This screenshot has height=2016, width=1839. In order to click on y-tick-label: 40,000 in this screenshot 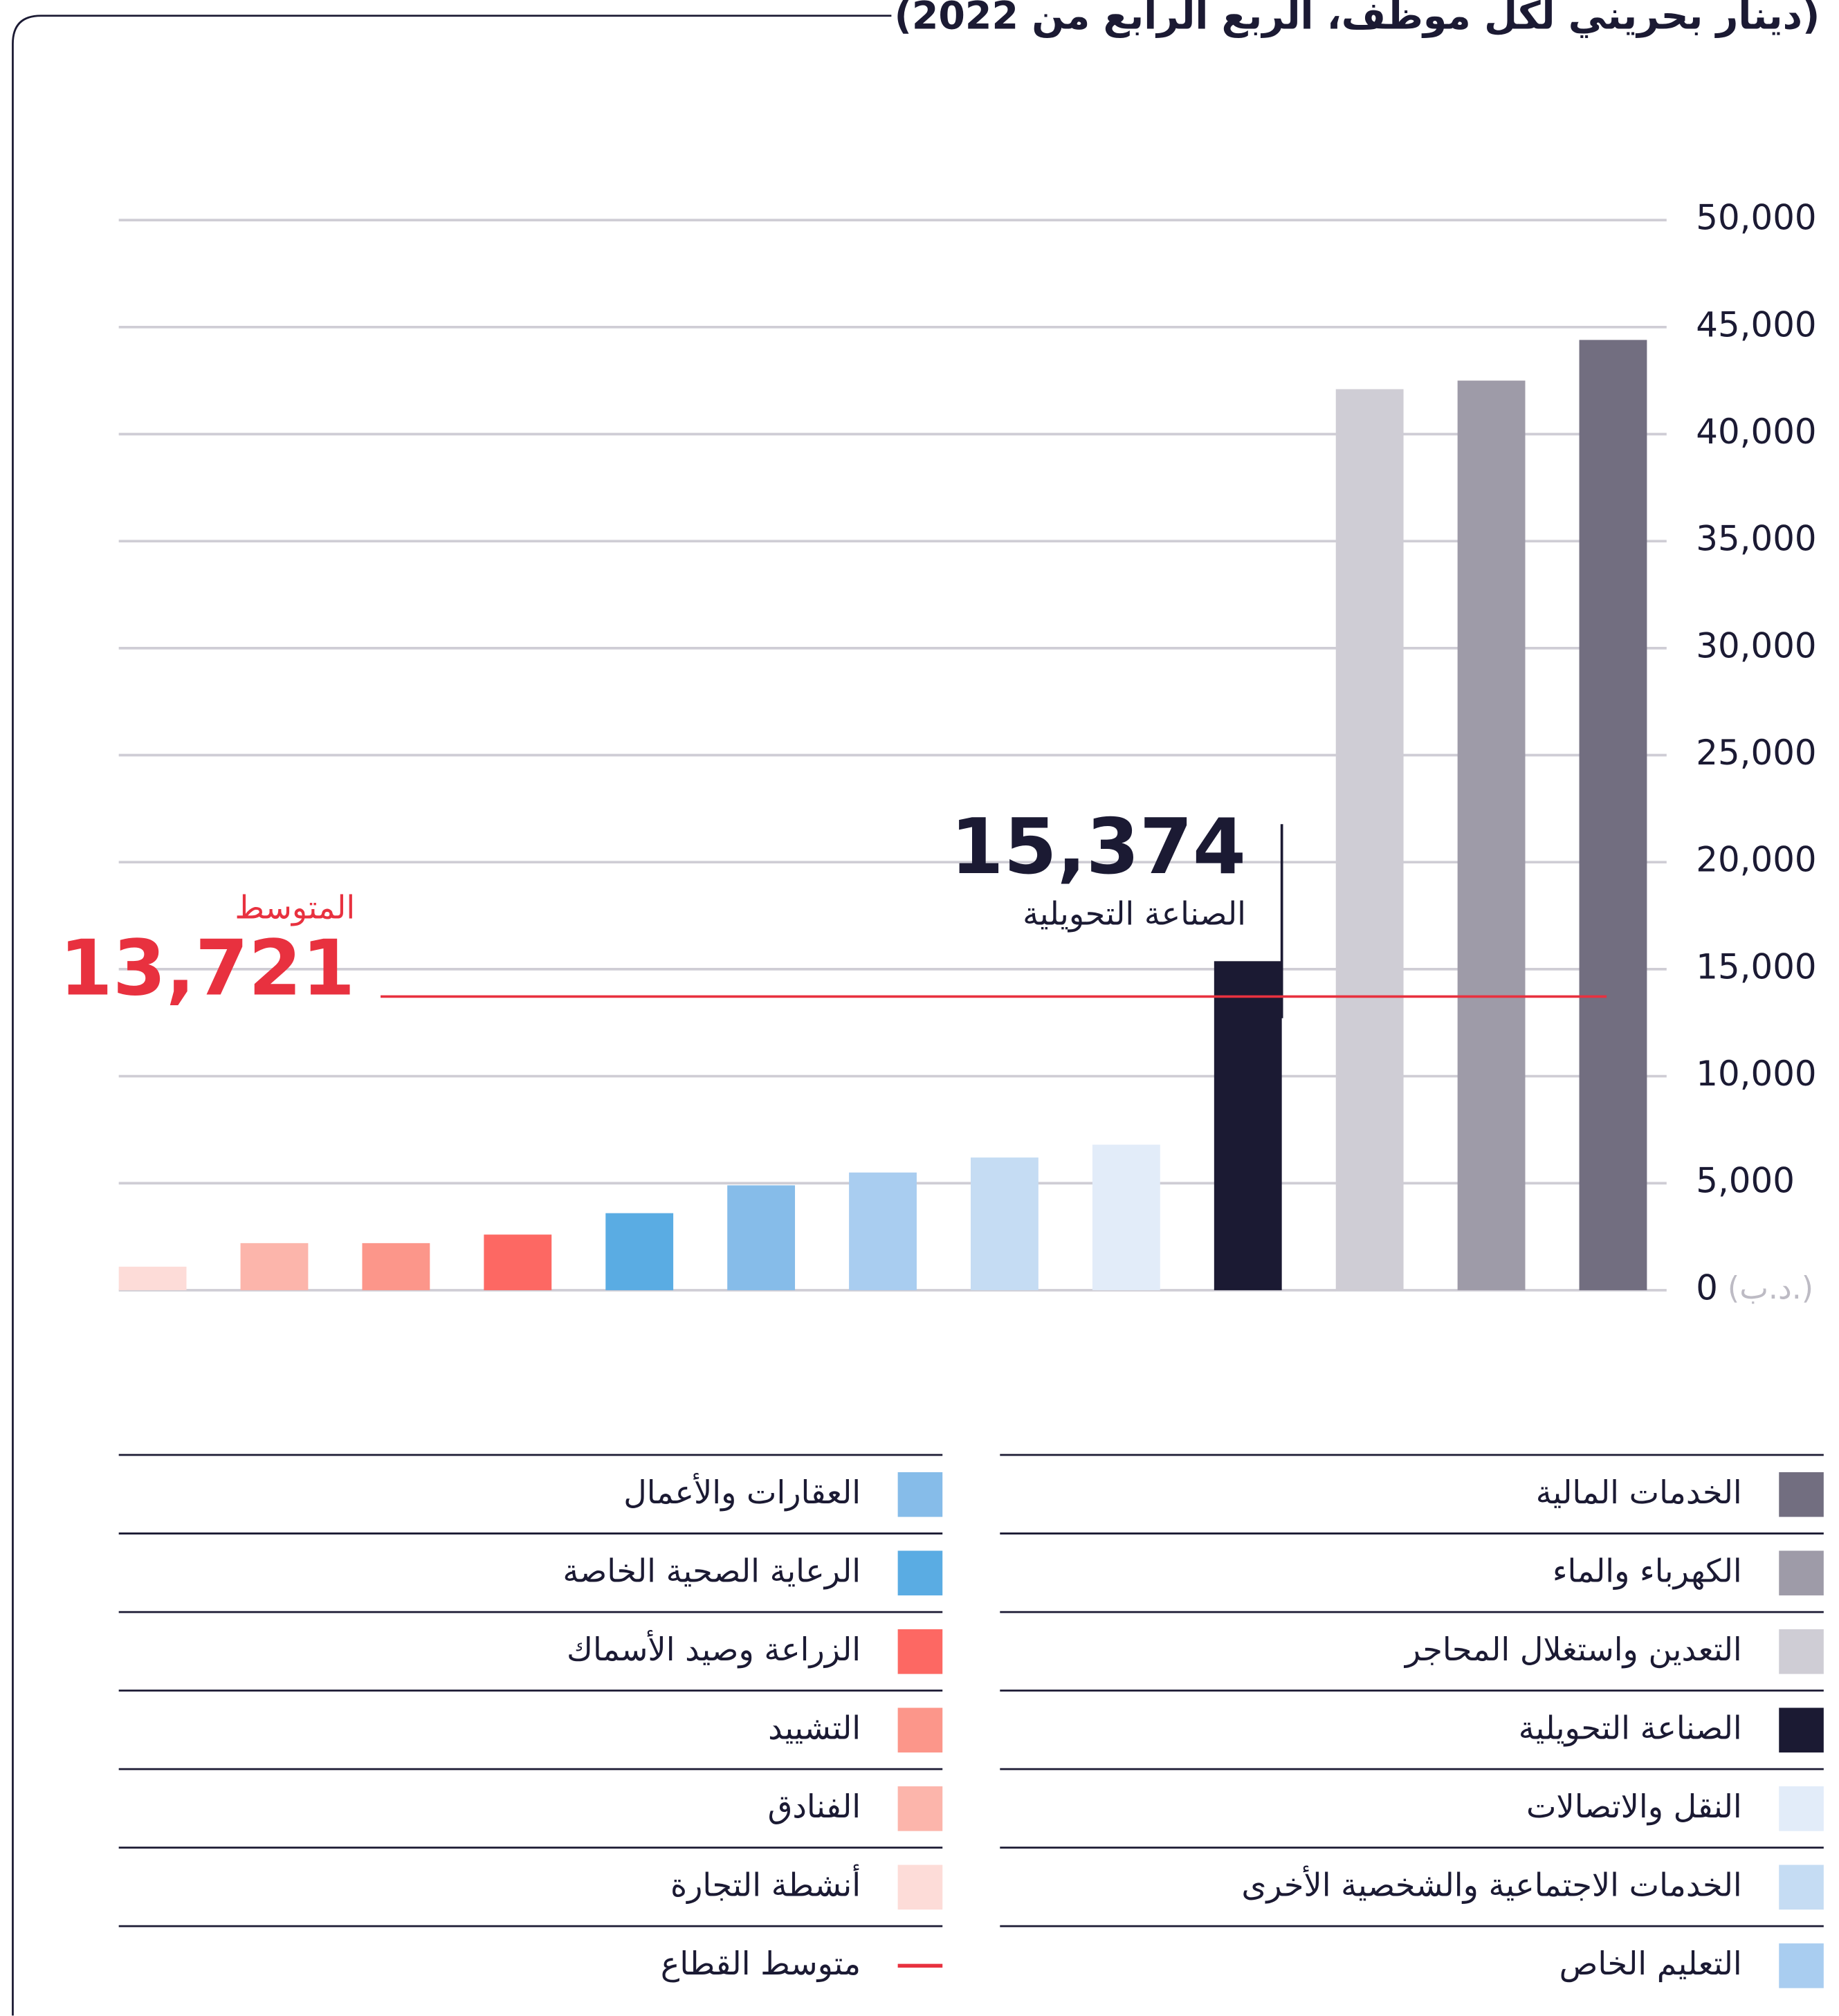, I will do `click(1756, 432)`.